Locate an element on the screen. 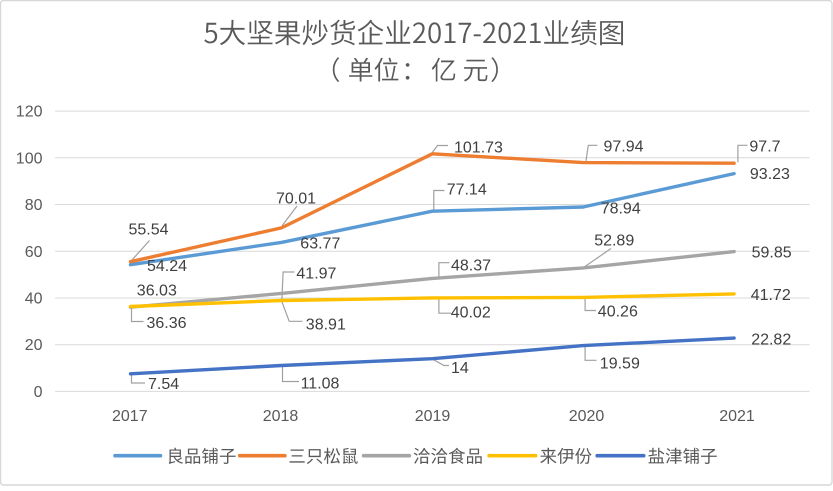  svg-text: 100 is located at coordinates (29, 158).